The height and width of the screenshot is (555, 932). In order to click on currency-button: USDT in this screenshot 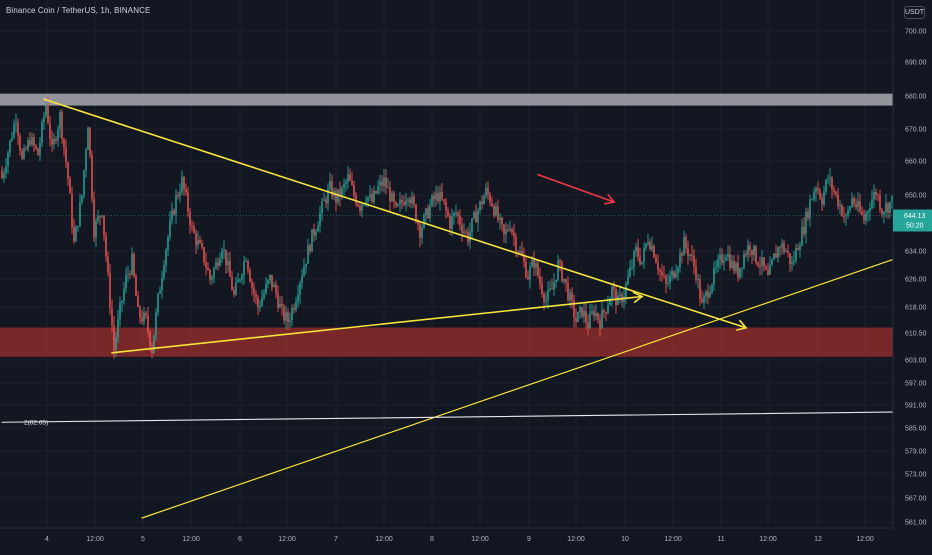, I will do `click(914, 12)`.